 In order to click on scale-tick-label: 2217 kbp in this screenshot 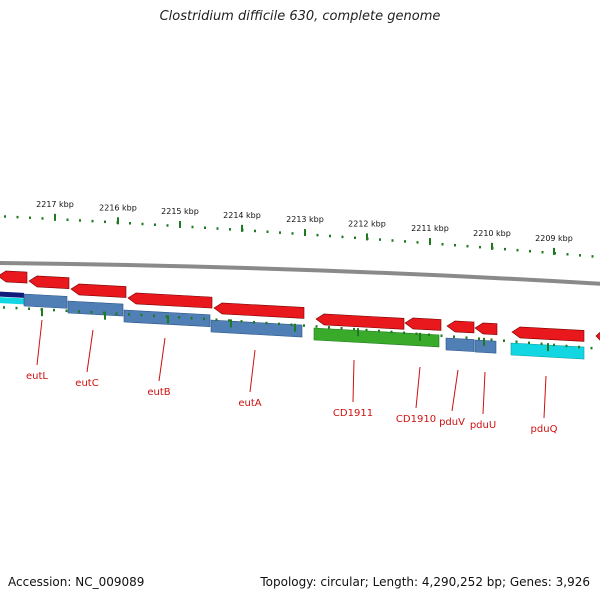, I will do `click(55, 204)`.